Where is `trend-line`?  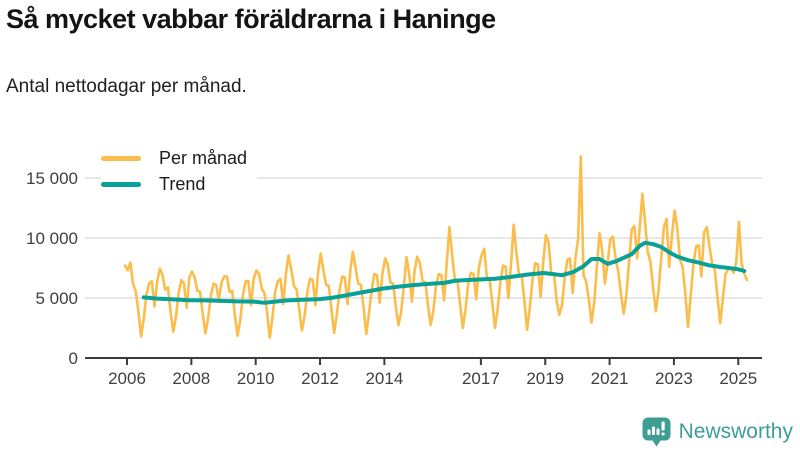
trend-line is located at coordinates (444, 272).